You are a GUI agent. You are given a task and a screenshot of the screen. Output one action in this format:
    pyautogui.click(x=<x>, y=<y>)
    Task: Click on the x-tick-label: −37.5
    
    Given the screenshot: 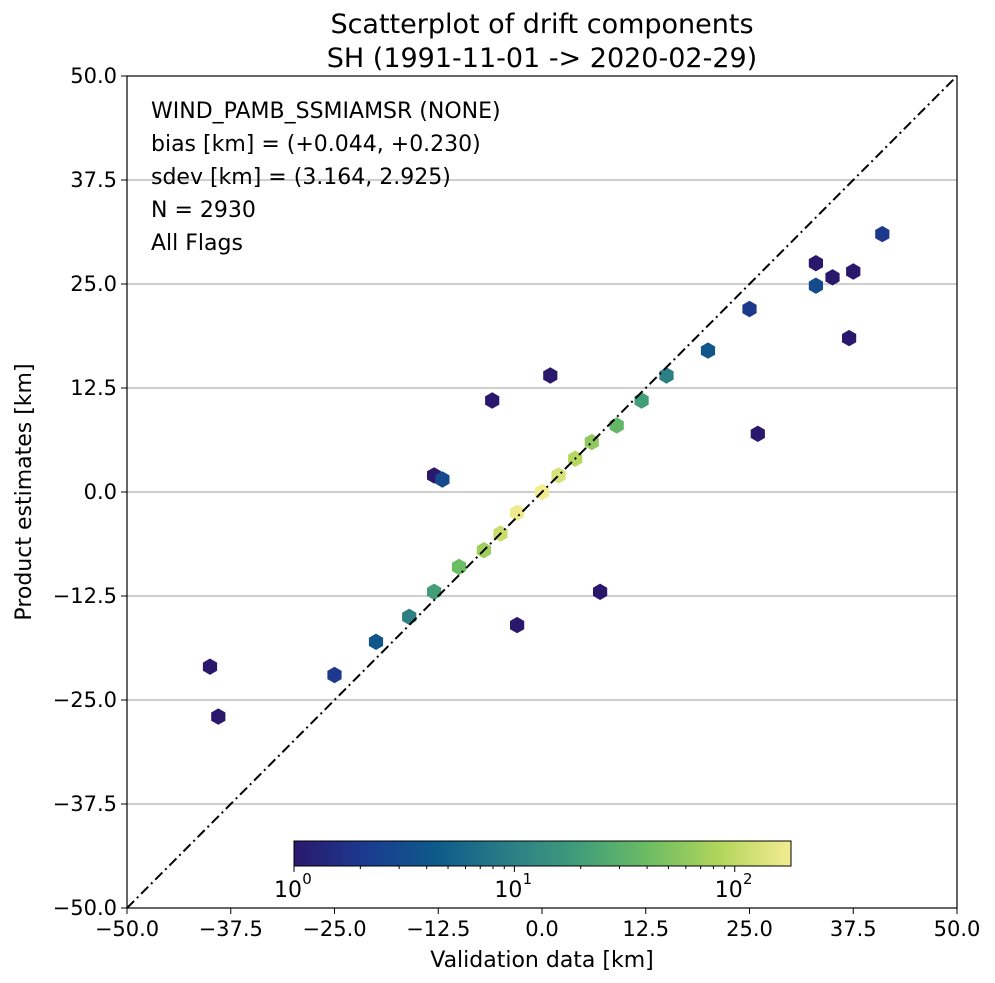 What is the action you would take?
    pyautogui.click(x=231, y=929)
    